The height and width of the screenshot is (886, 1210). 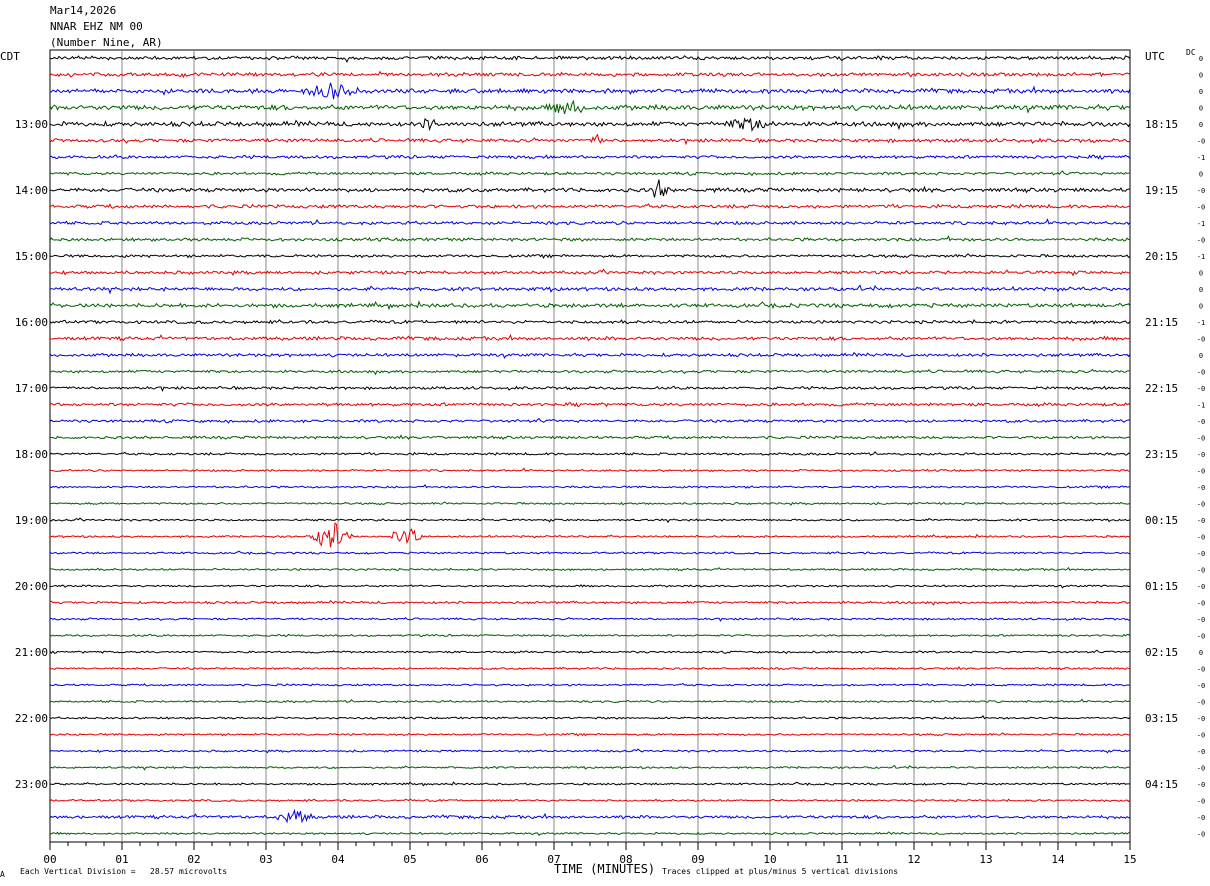 What do you see at coordinates (2, 874) in the screenshot?
I see `corner-mark: A` at bounding box center [2, 874].